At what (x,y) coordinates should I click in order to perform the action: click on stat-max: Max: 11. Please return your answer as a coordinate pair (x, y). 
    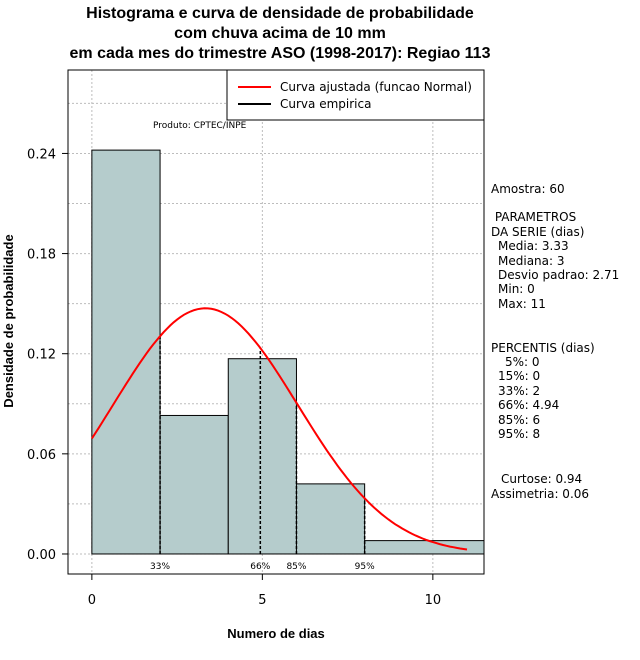
    Looking at the image, I should click on (522, 304).